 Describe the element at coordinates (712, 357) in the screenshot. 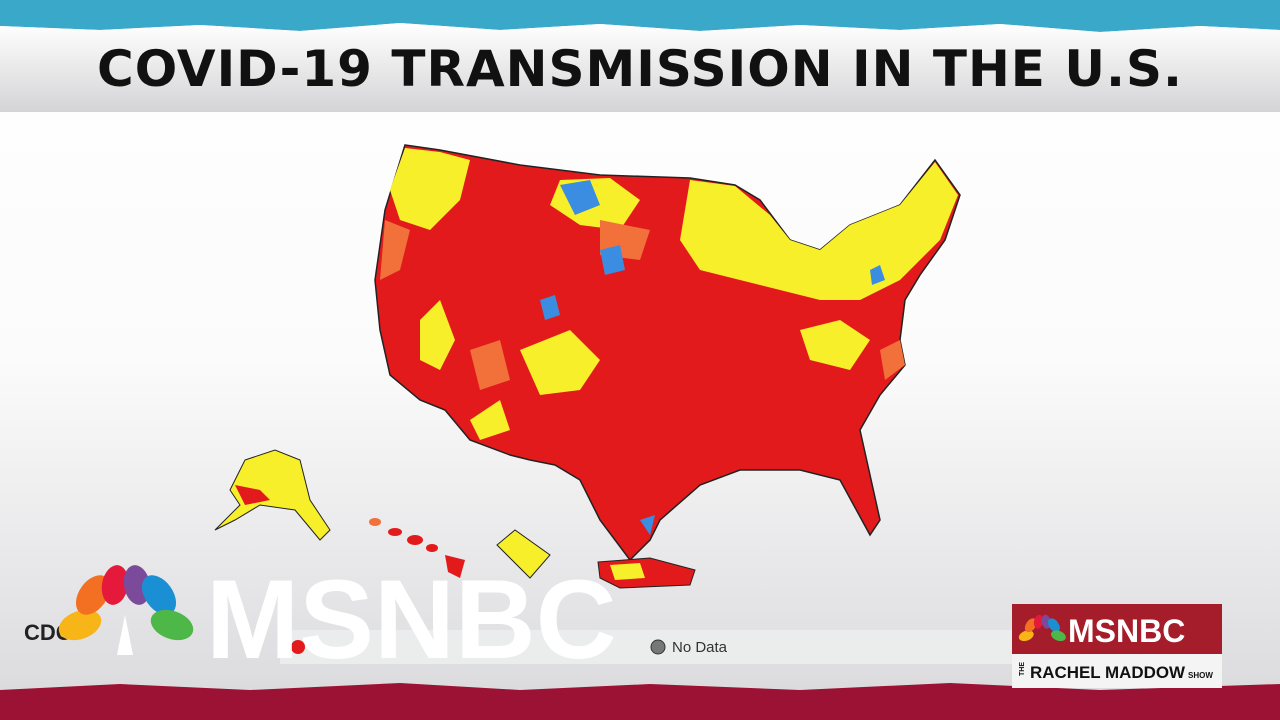

I see `moderate-regions` at that location.